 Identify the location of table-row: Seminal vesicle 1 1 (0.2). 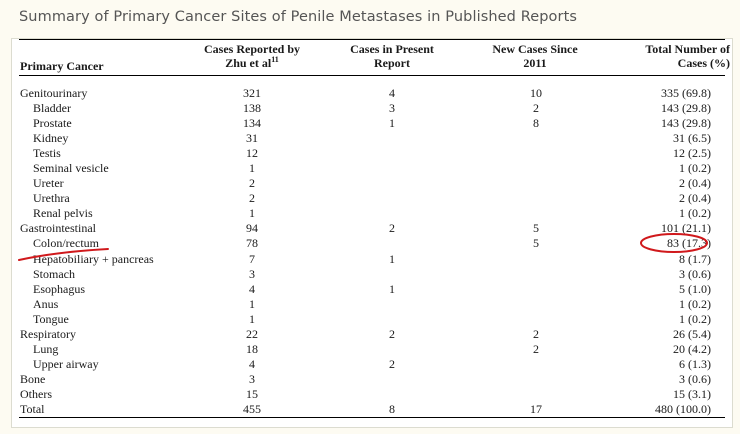
(372, 168).